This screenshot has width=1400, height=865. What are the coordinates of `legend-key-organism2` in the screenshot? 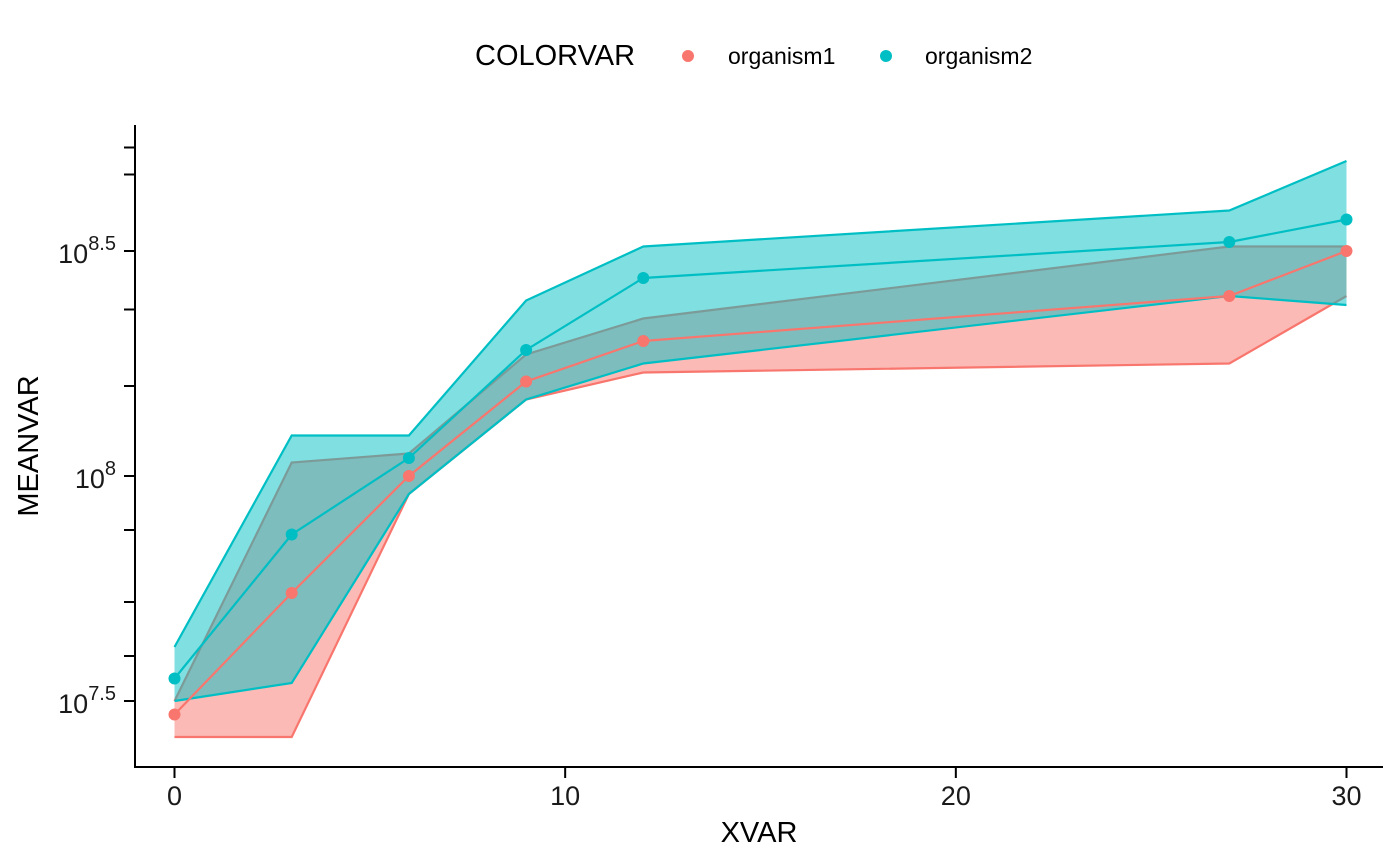 It's located at (886, 56).